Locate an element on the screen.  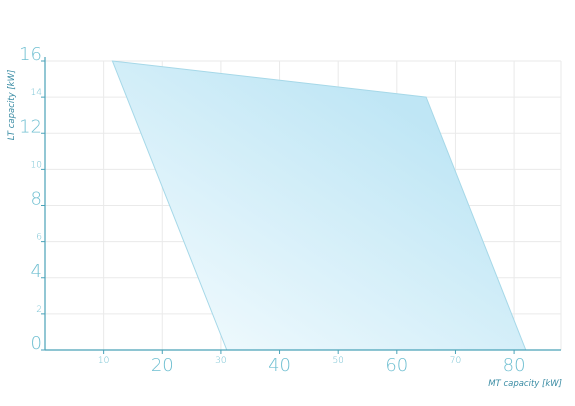
y-axis-ticks: 0 2 4 6 8 10 12 14 16 is located at coordinates (32, 199).